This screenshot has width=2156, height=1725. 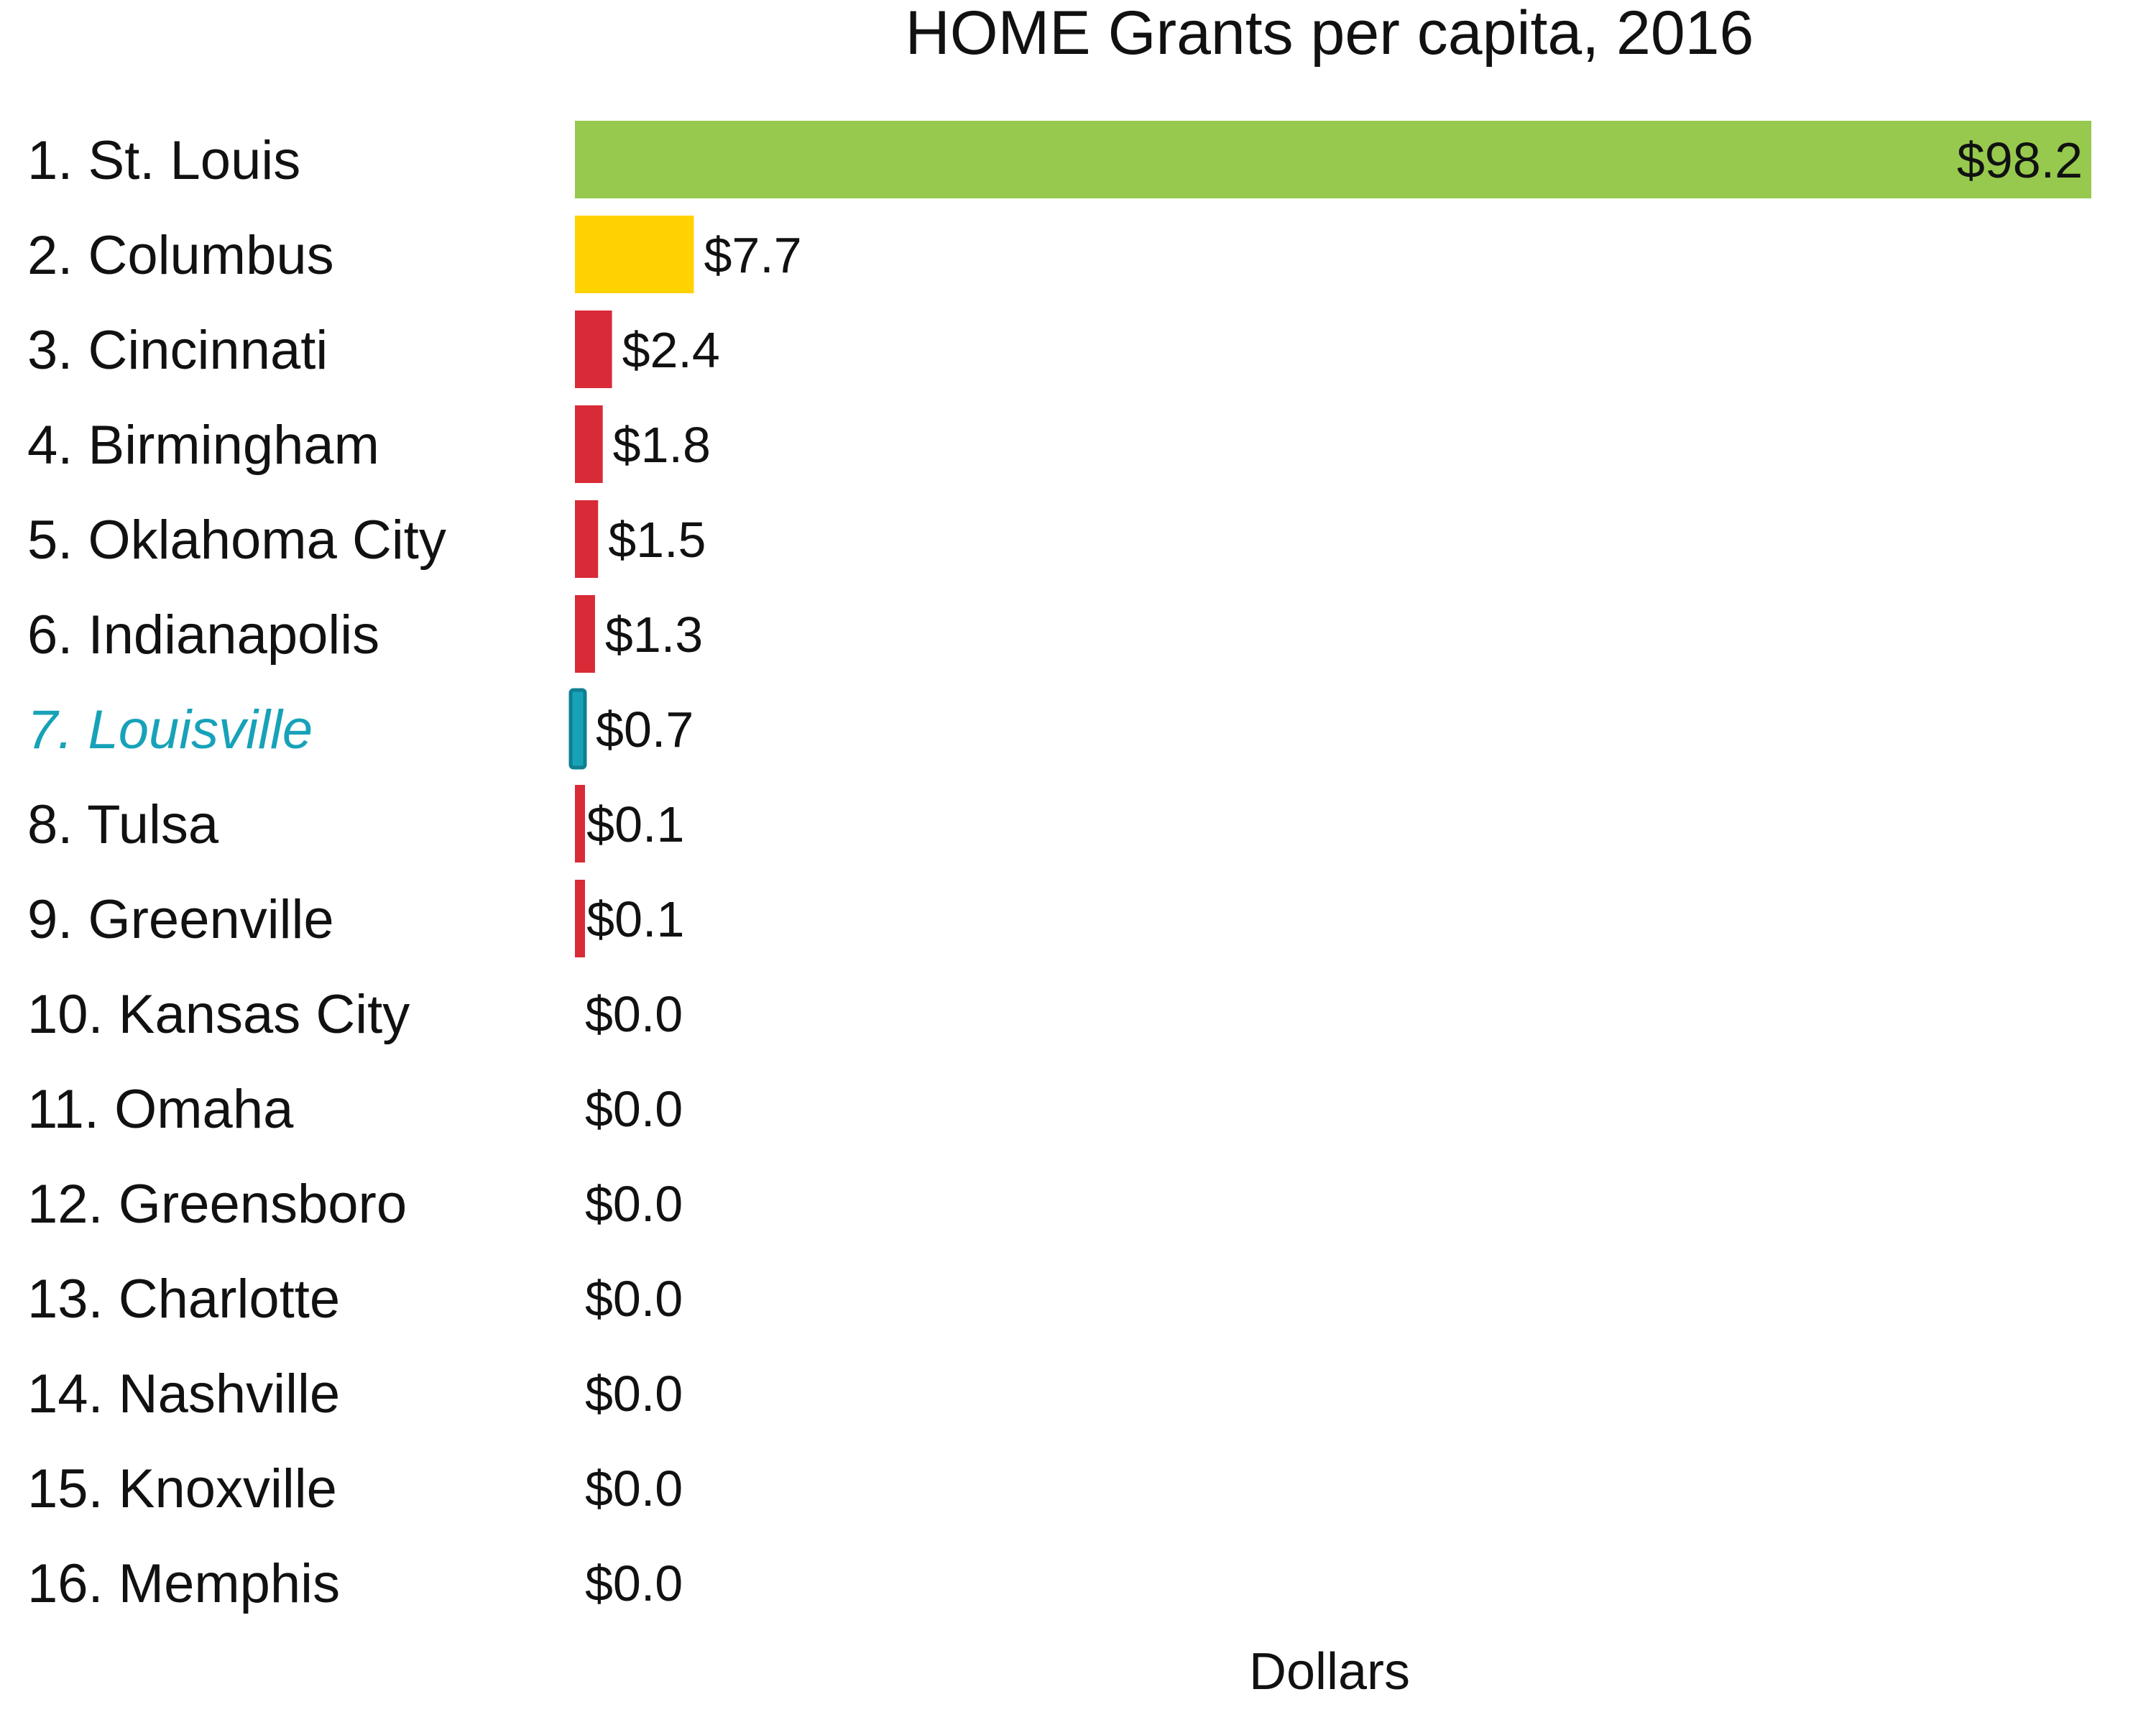 What do you see at coordinates (671, 350) in the screenshot?
I see `value-label: $2.4` at bounding box center [671, 350].